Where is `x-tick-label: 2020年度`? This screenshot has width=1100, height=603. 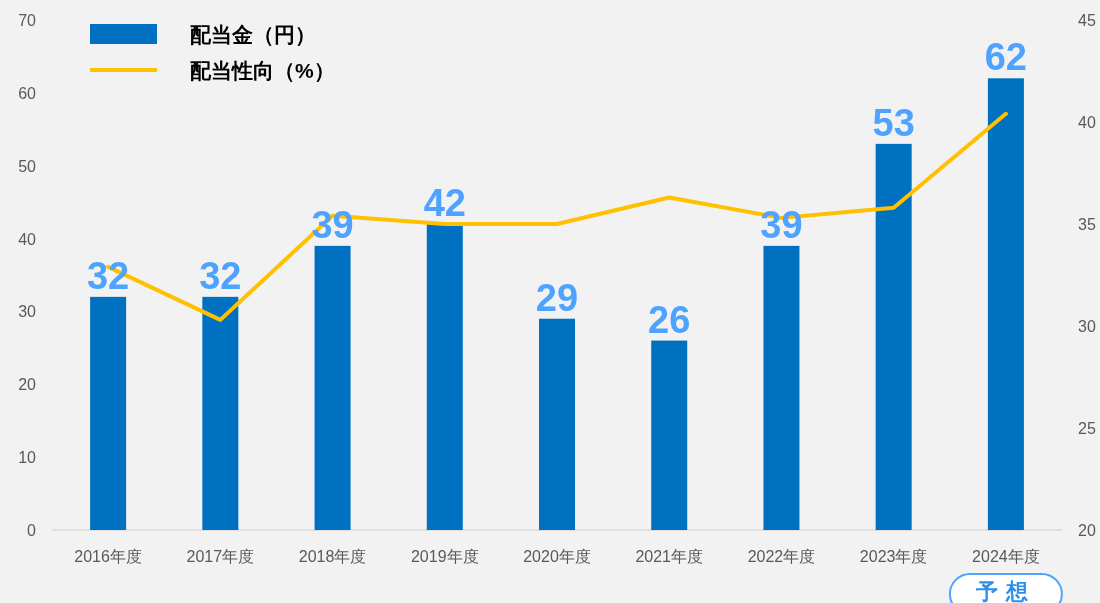
x-tick-label: 2020年度 is located at coordinates (557, 556).